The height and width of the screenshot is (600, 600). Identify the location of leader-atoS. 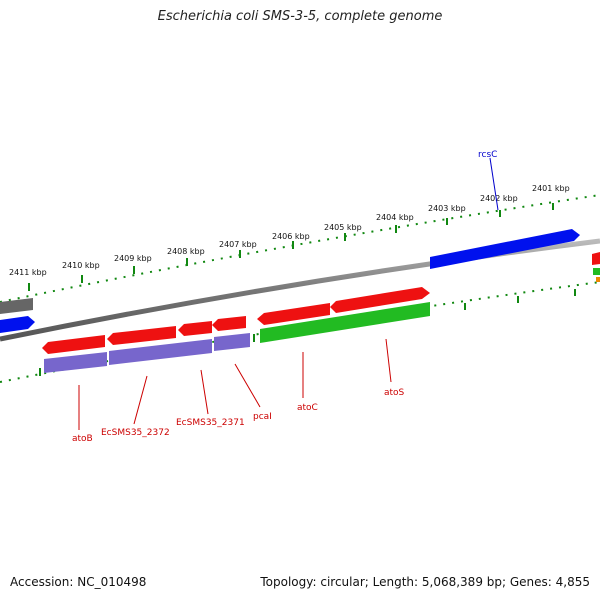
(388, 360).